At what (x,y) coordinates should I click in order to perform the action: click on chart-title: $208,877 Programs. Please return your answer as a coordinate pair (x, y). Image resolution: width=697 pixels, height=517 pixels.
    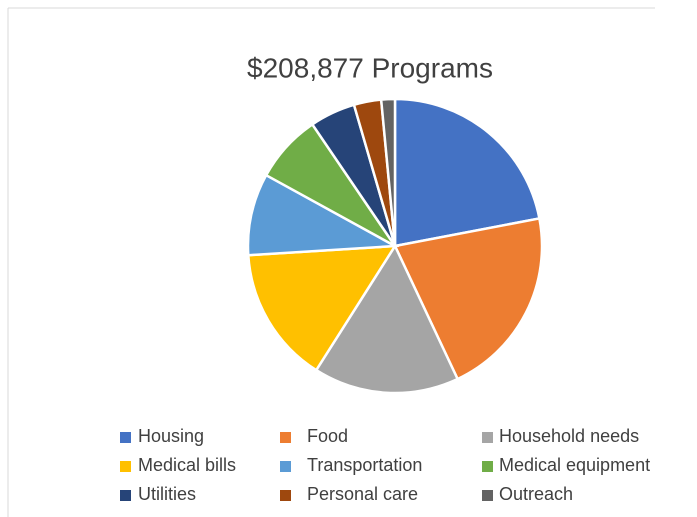
    Looking at the image, I should click on (370, 67).